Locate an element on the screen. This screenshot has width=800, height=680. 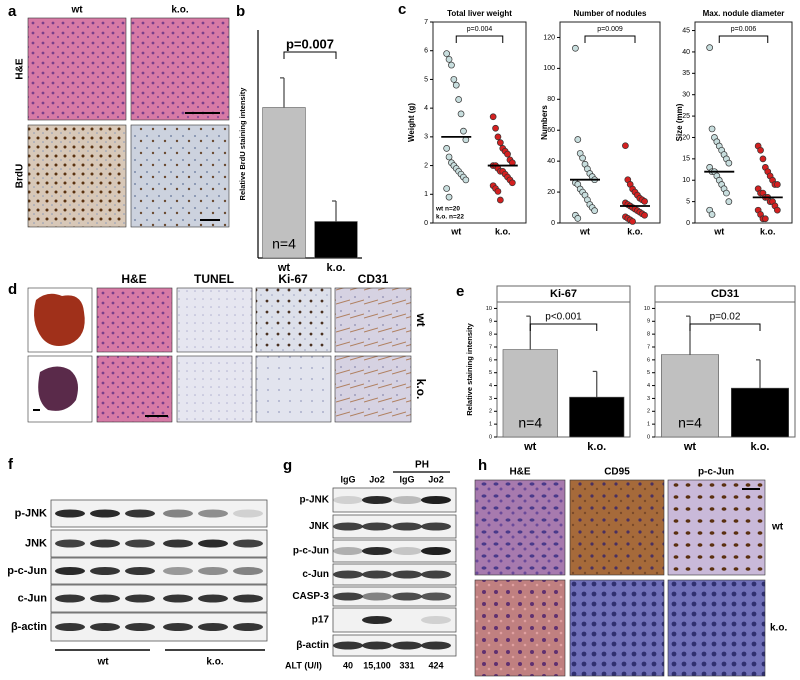
row-label: wt is located at coordinates (777, 527).